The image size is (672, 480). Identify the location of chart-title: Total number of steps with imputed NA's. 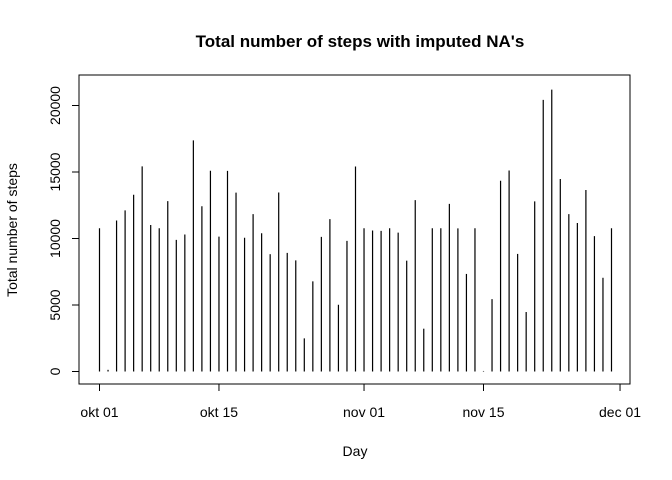
(360, 41).